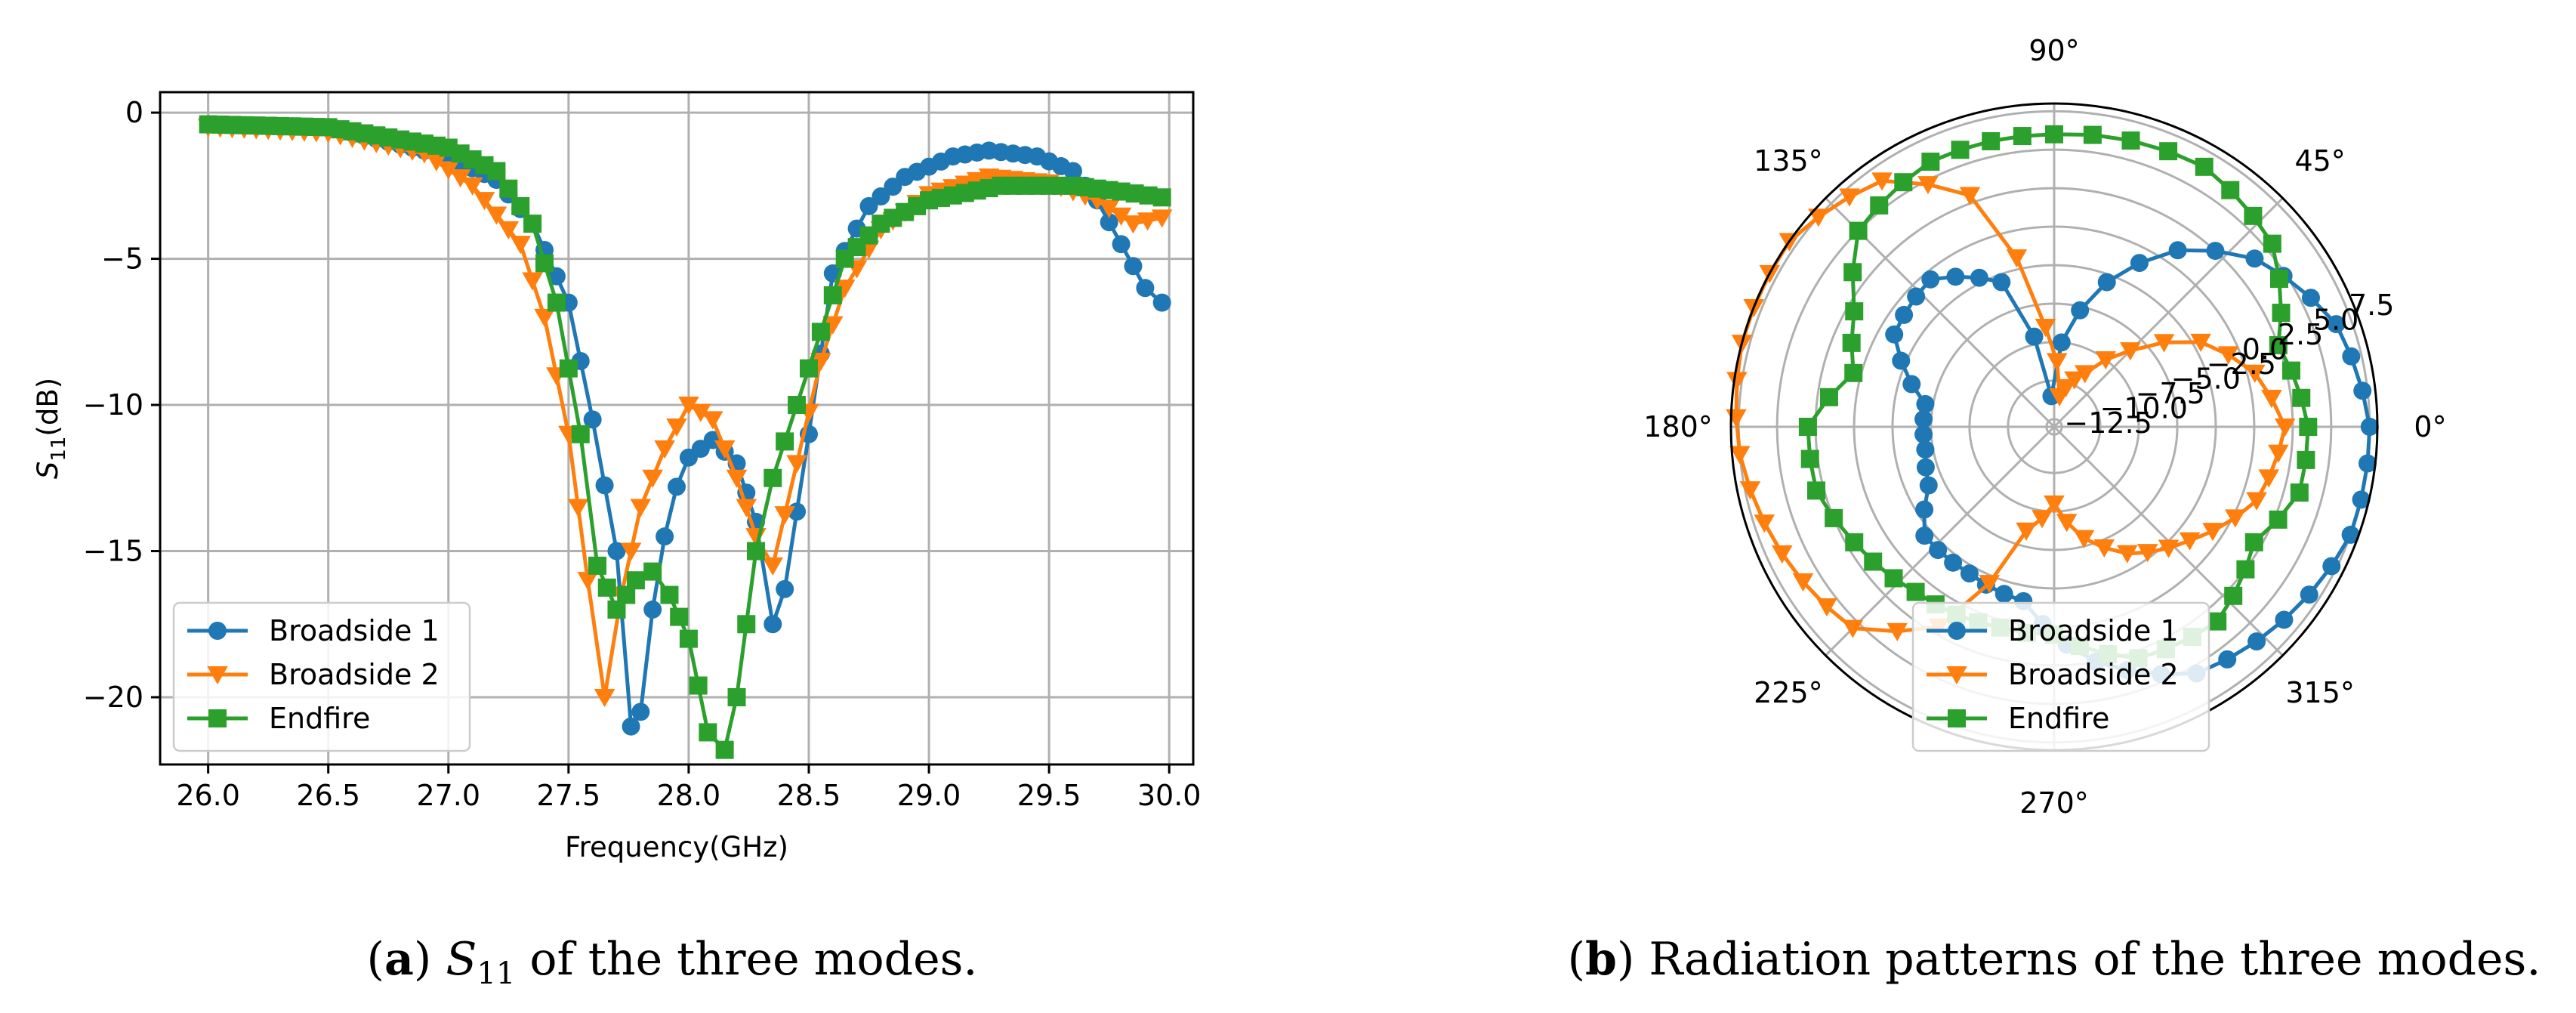 This screenshot has height=1013, width=2576. I want to click on caption-a-letter: a, so click(399, 959).